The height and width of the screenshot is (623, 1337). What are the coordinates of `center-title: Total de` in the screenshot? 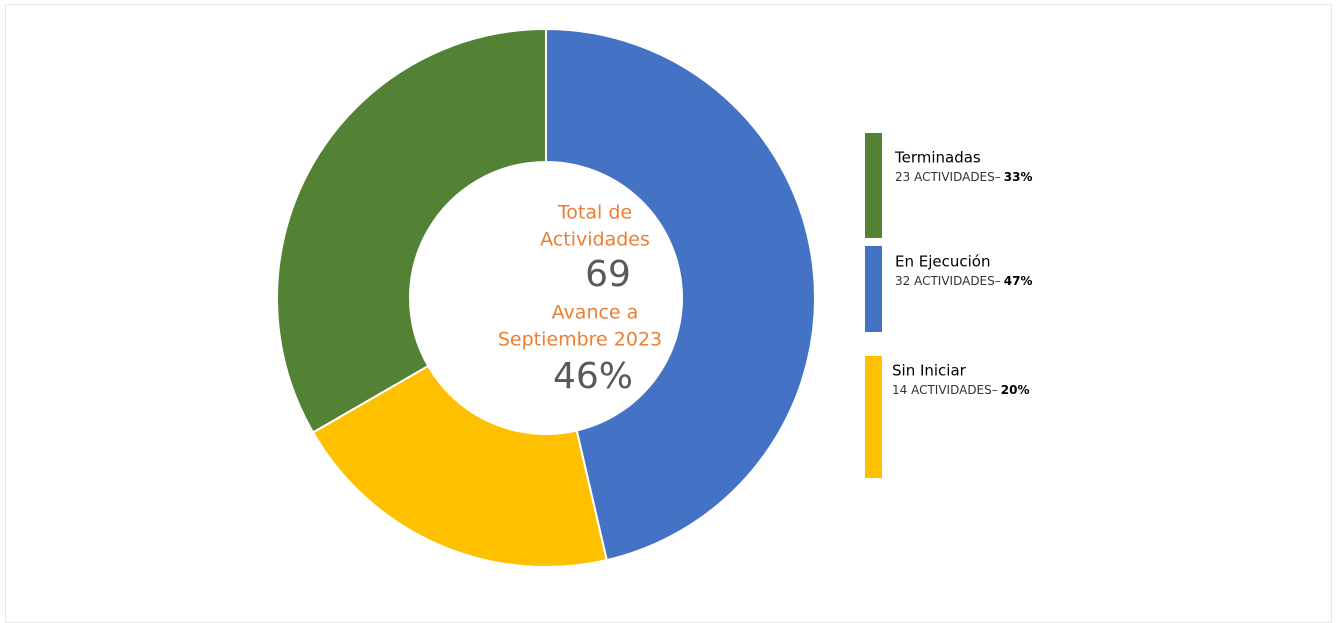 It's located at (594, 213).